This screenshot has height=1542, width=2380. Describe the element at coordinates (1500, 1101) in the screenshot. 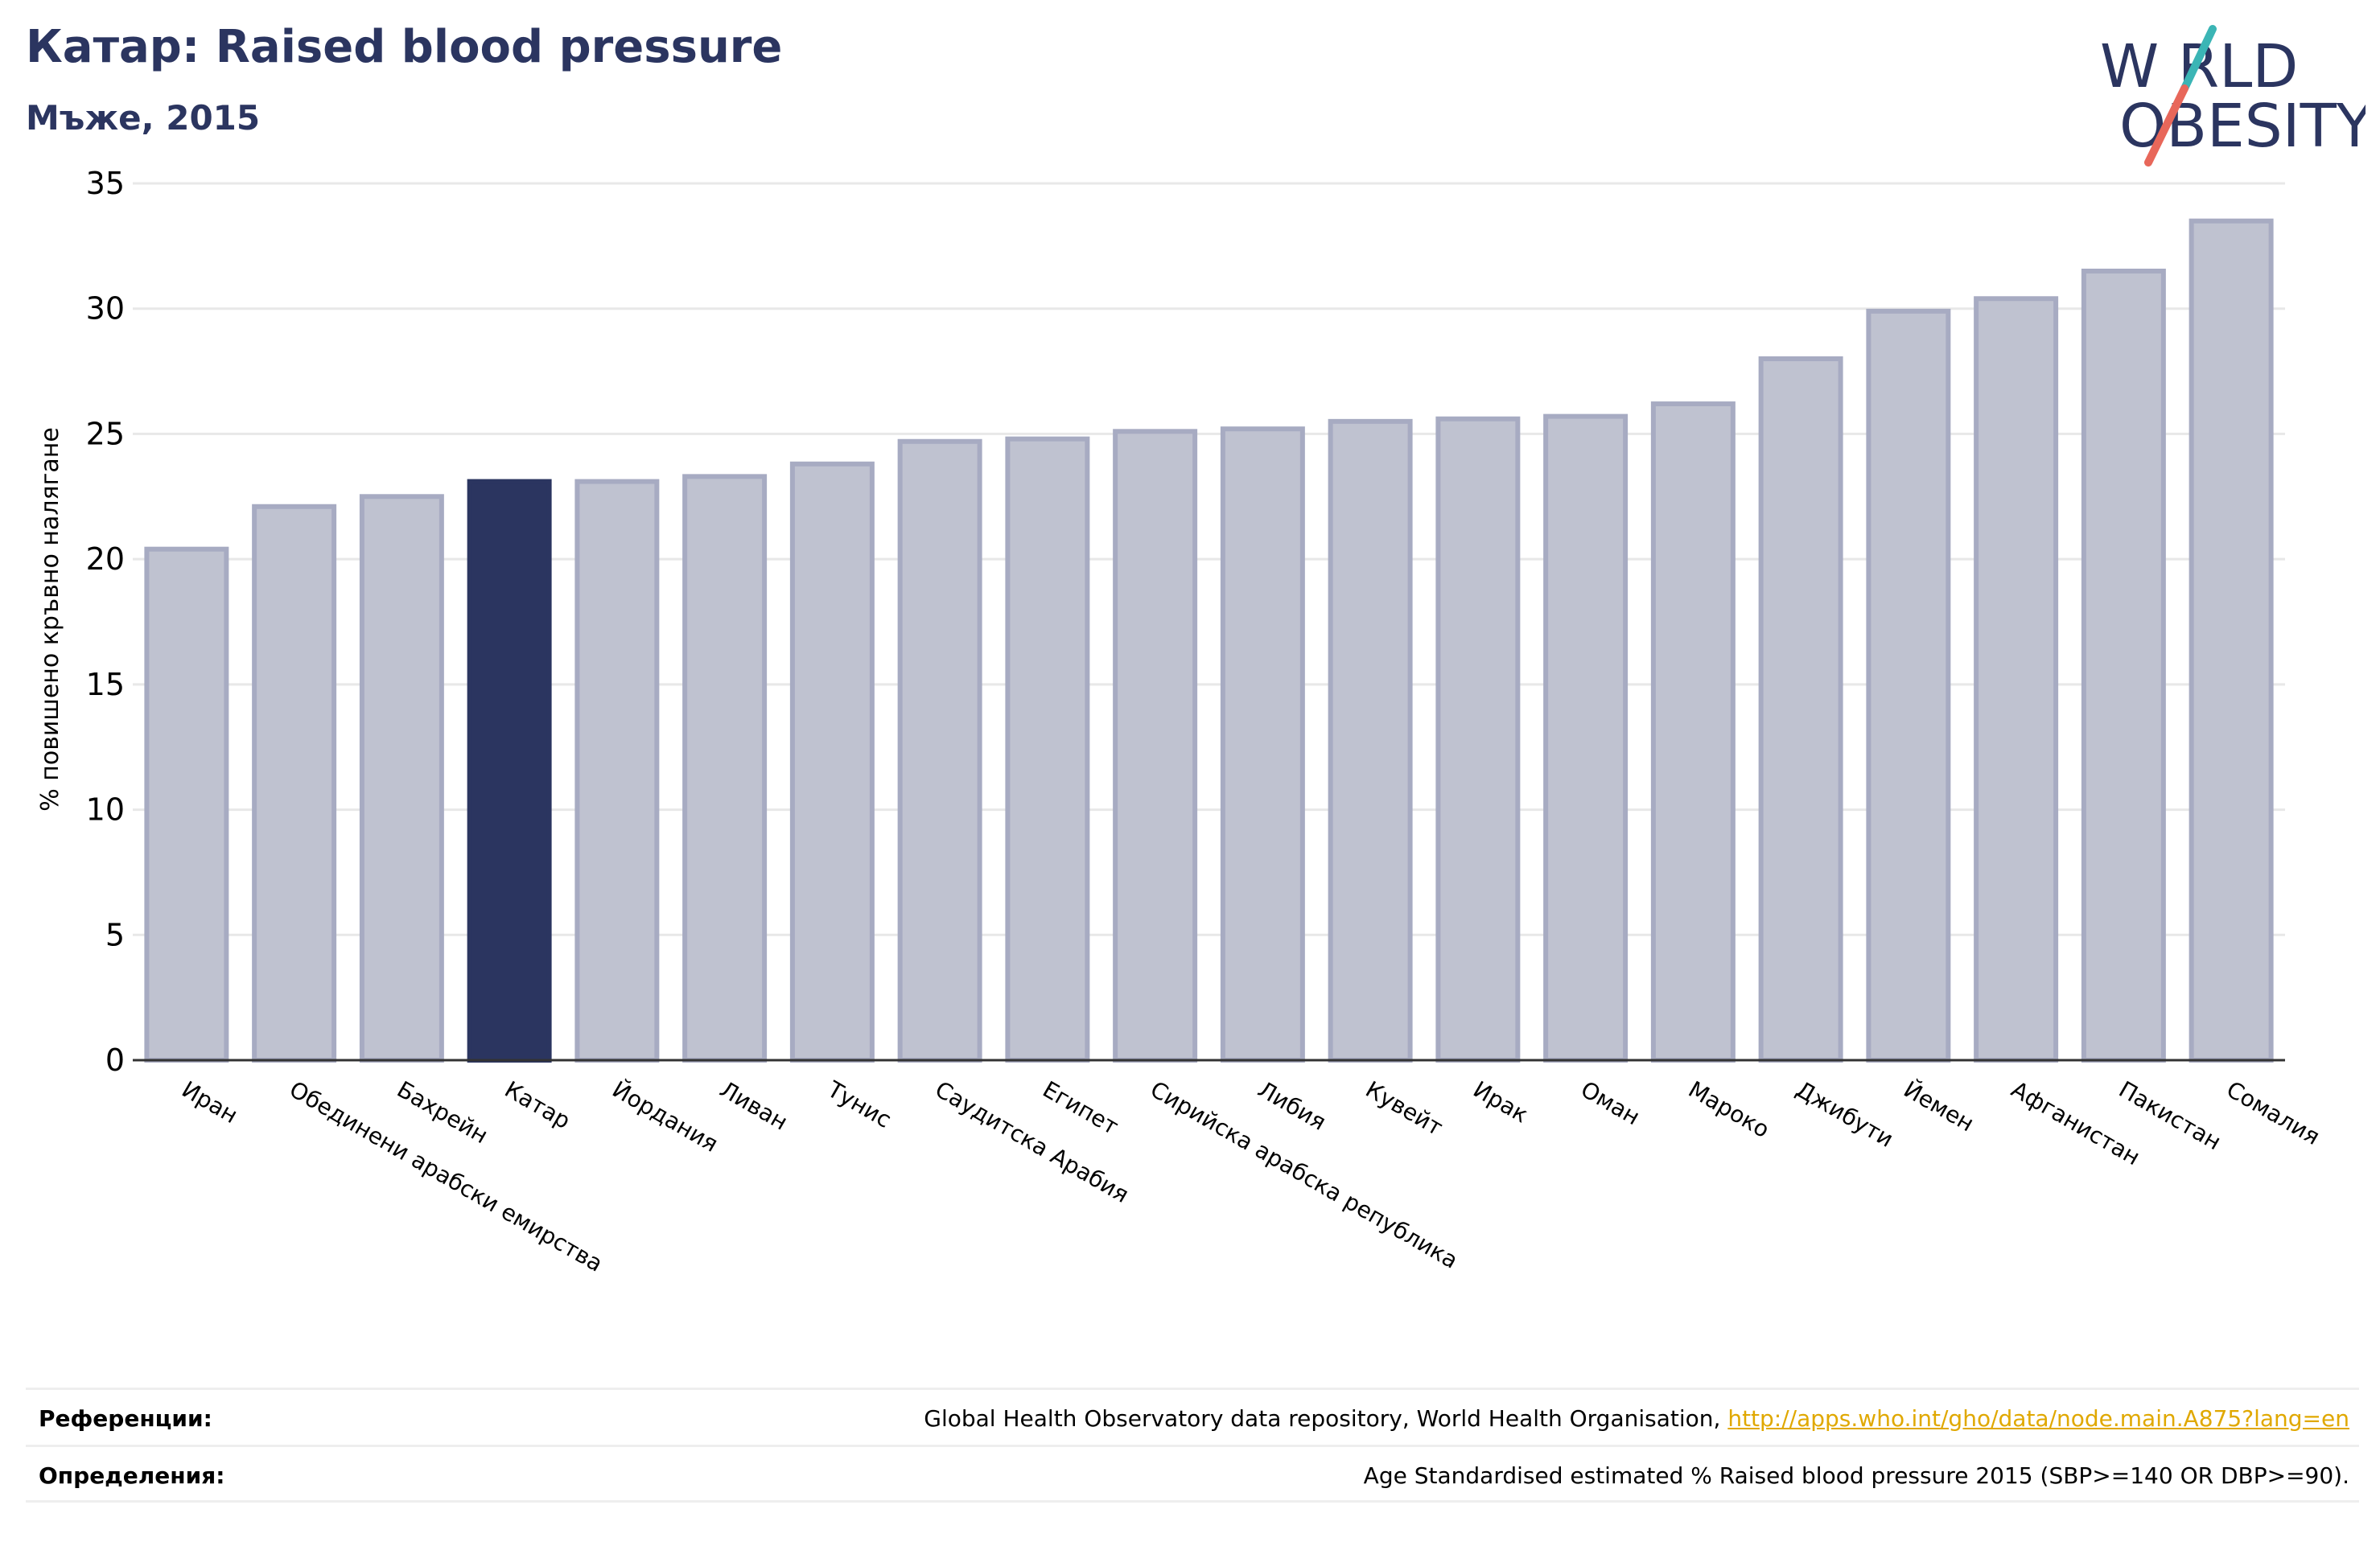

I see `x-tick-label: Ирак` at that location.